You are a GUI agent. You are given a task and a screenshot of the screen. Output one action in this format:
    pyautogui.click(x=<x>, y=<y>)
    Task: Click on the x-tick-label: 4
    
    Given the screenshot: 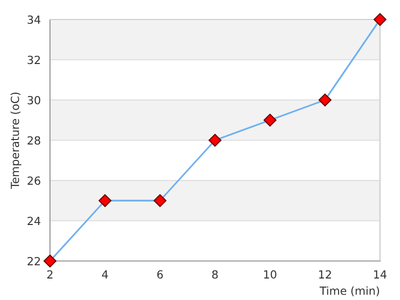 What is the action you would take?
    pyautogui.click(x=105, y=274)
    